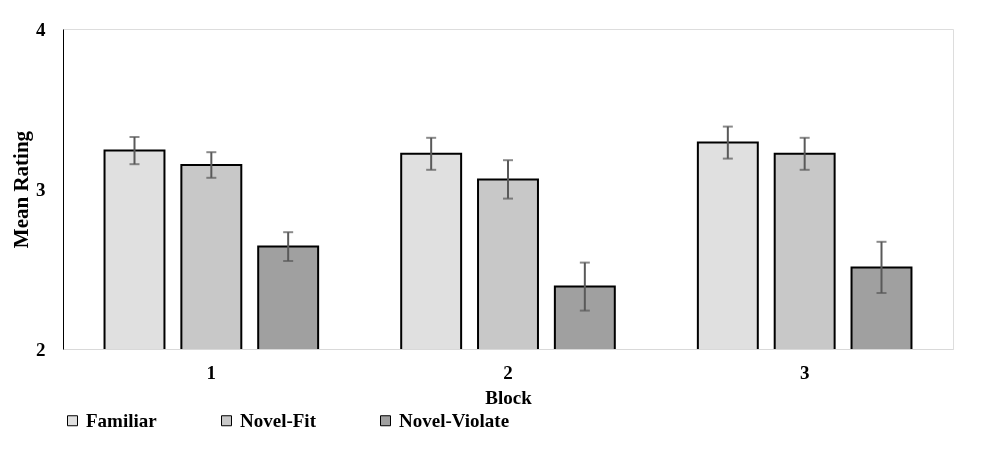  Describe the element at coordinates (278, 420) in the screenshot. I see `legend-label: Novel-Fit` at that location.